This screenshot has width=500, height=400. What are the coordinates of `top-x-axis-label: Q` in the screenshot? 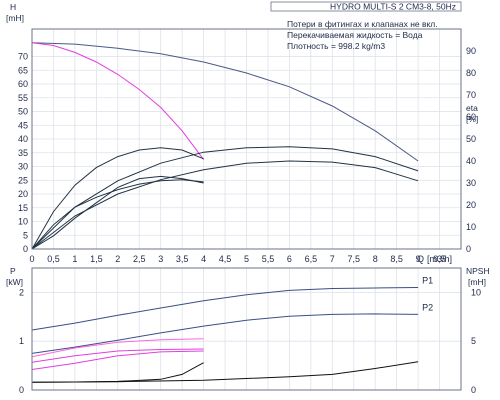 It's located at (420, 259).